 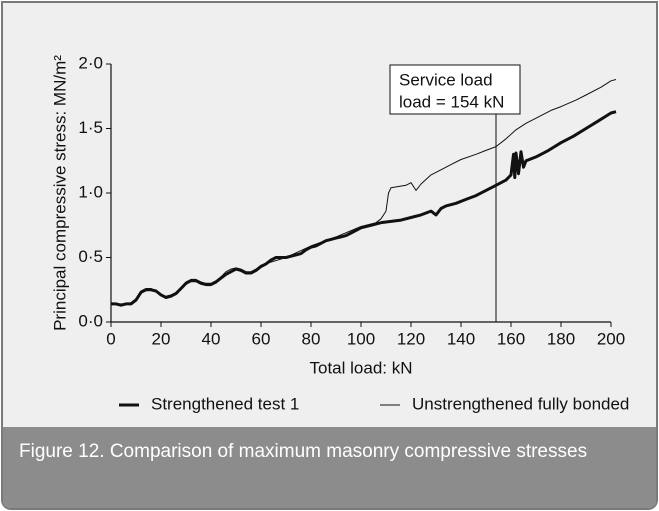 What do you see at coordinates (451, 101) in the screenshot?
I see `annotation-text: load = 154 kN` at bounding box center [451, 101].